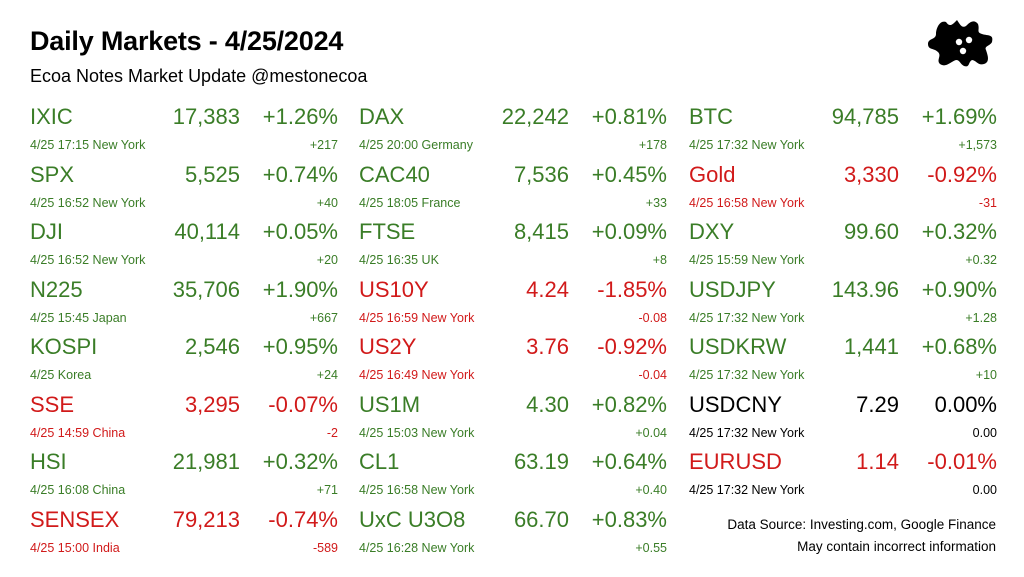 This screenshot has height=577, width=1024. I want to click on percent-change: +0.05%, so click(300, 231).